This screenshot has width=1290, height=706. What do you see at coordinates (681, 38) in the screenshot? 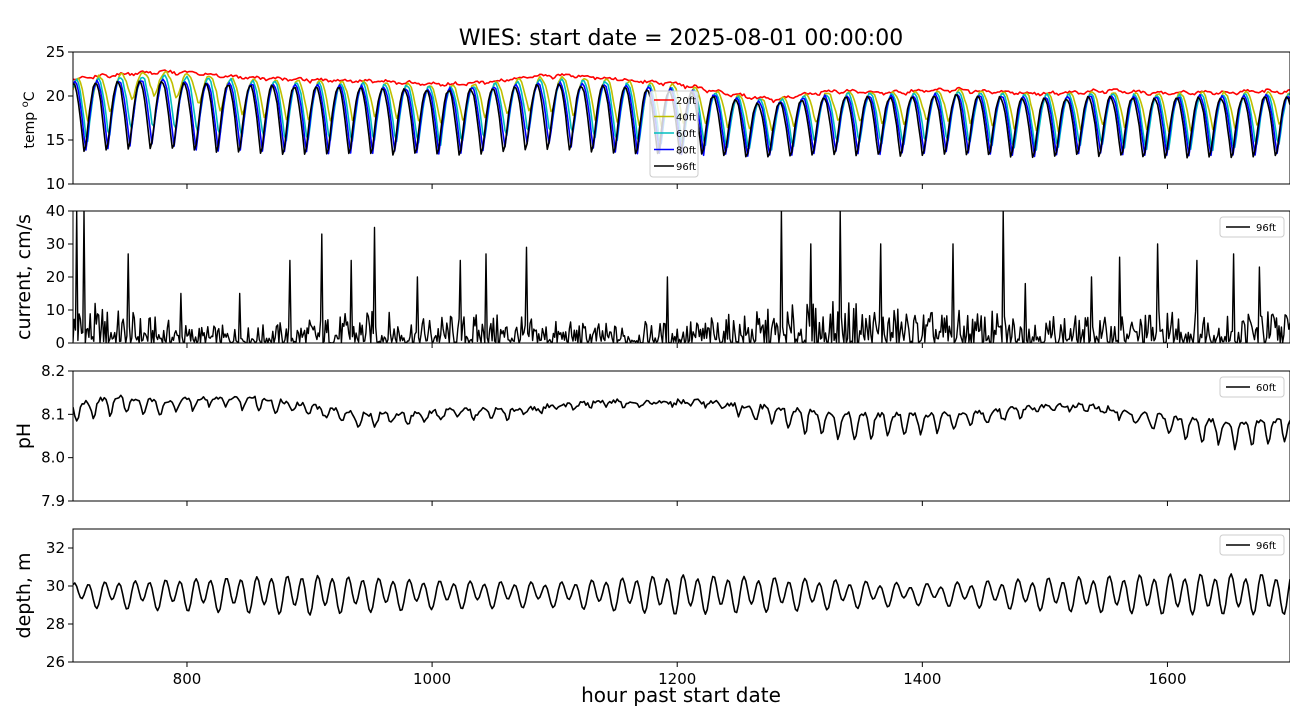
I see `figure-title: WIES: start date = 2025-08-01 00:00:00` at bounding box center [681, 38].